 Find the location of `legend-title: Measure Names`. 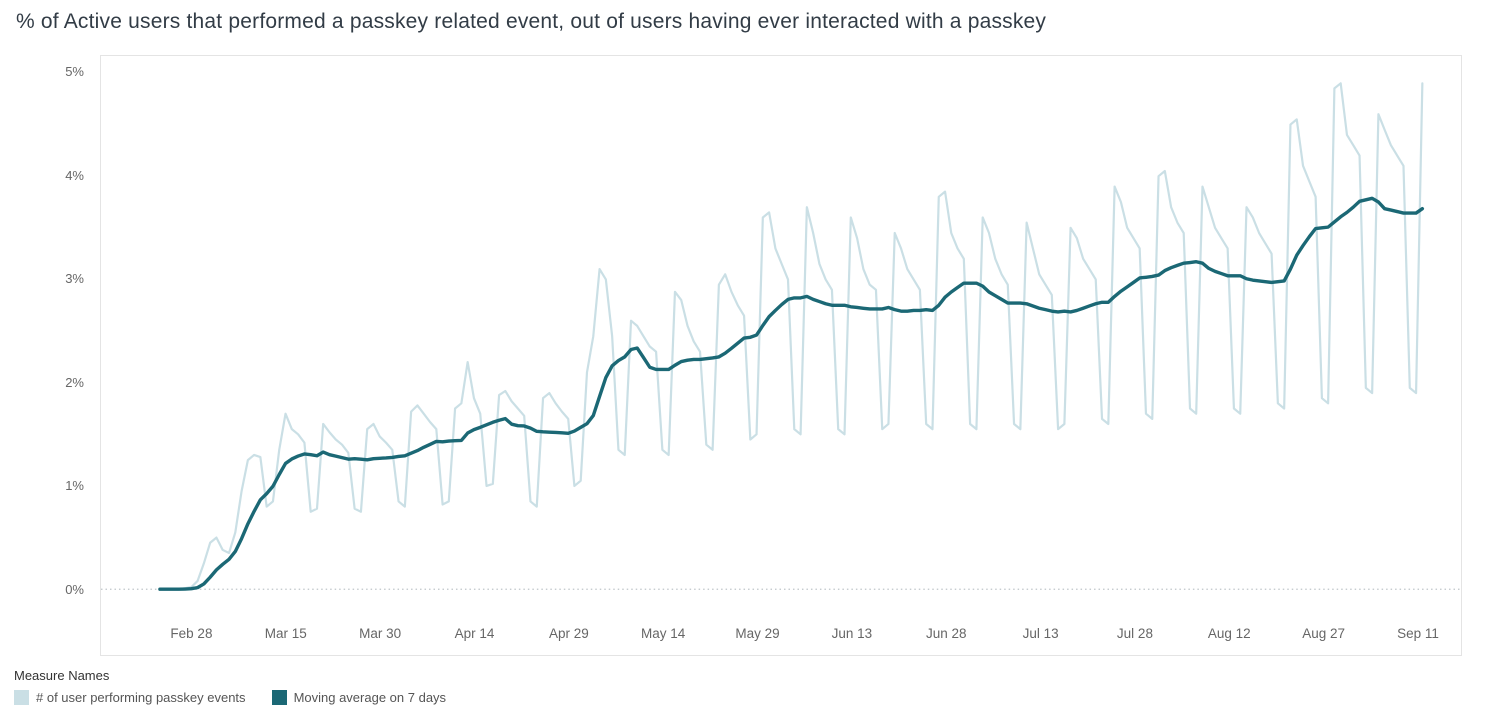

legend-title: Measure Names is located at coordinates (62, 675).